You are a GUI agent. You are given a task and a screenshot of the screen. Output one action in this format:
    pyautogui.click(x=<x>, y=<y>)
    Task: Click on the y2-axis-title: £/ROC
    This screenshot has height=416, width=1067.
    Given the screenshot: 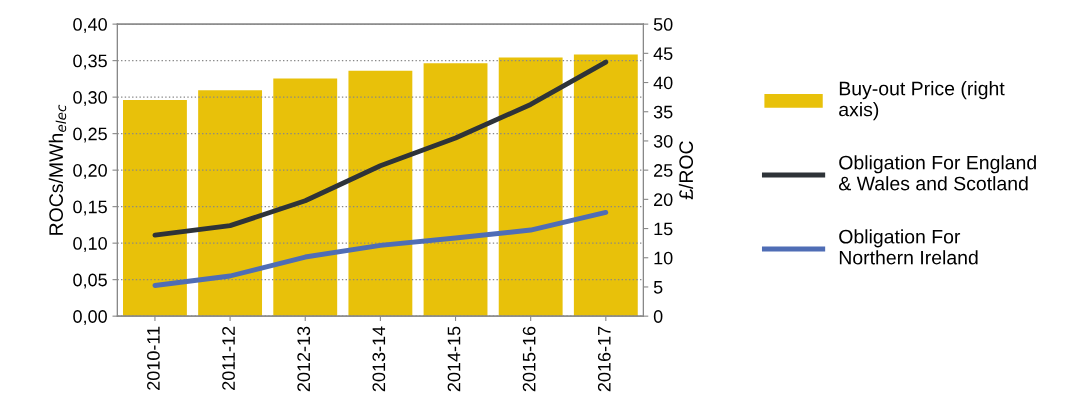 What is the action you would take?
    pyautogui.click(x=686, y=170)
    